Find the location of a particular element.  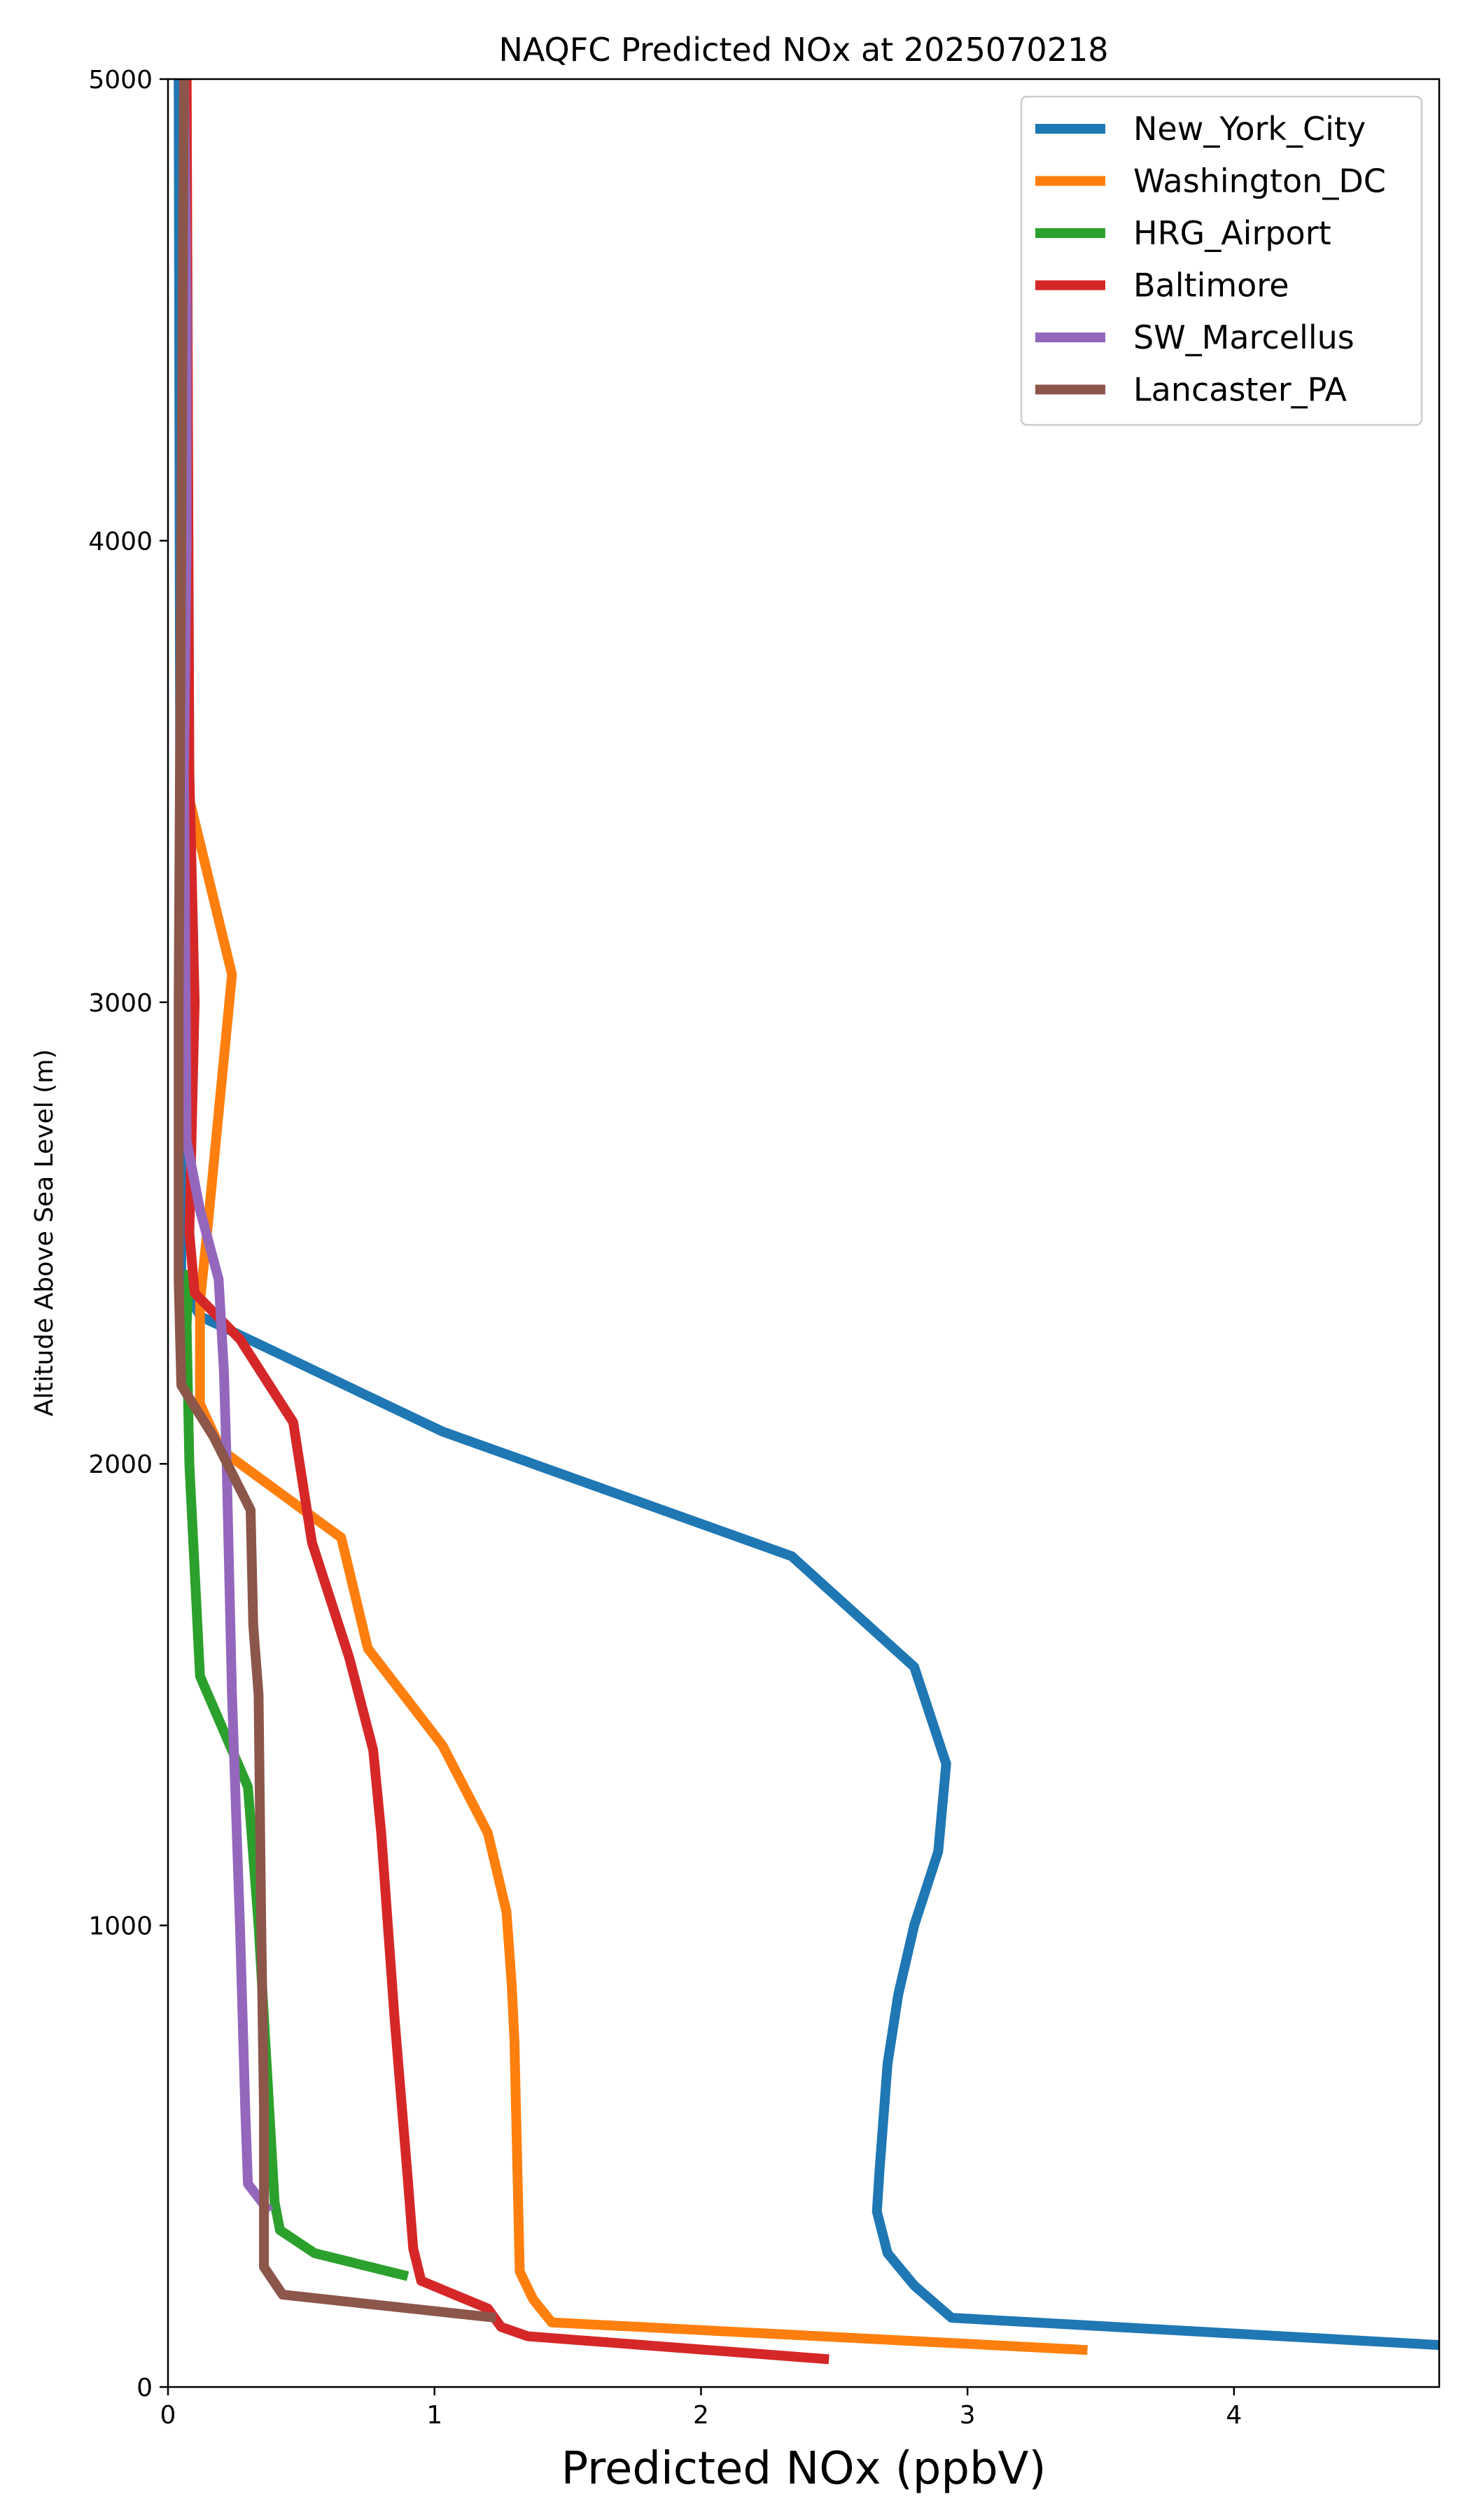

legend-label: Lancaster_PA is located at coordinates (1240, 390).